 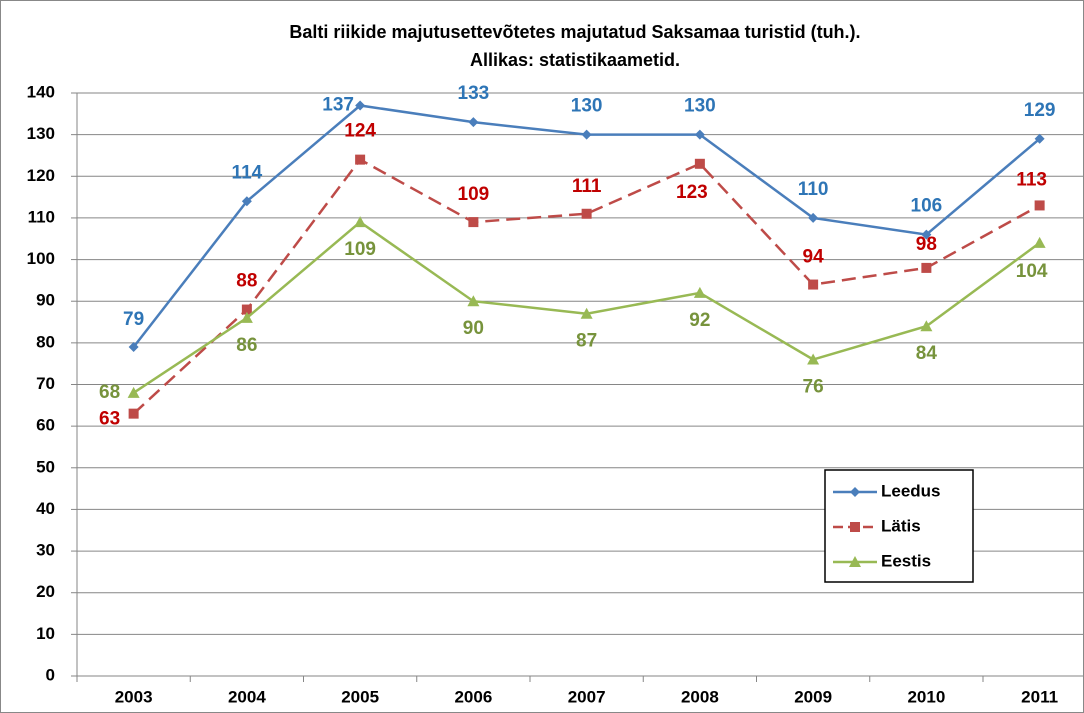 What do you see at coordinates (927, 206) in the screenshot?
I see `data-label: 106` at bounding box center [927, 206].